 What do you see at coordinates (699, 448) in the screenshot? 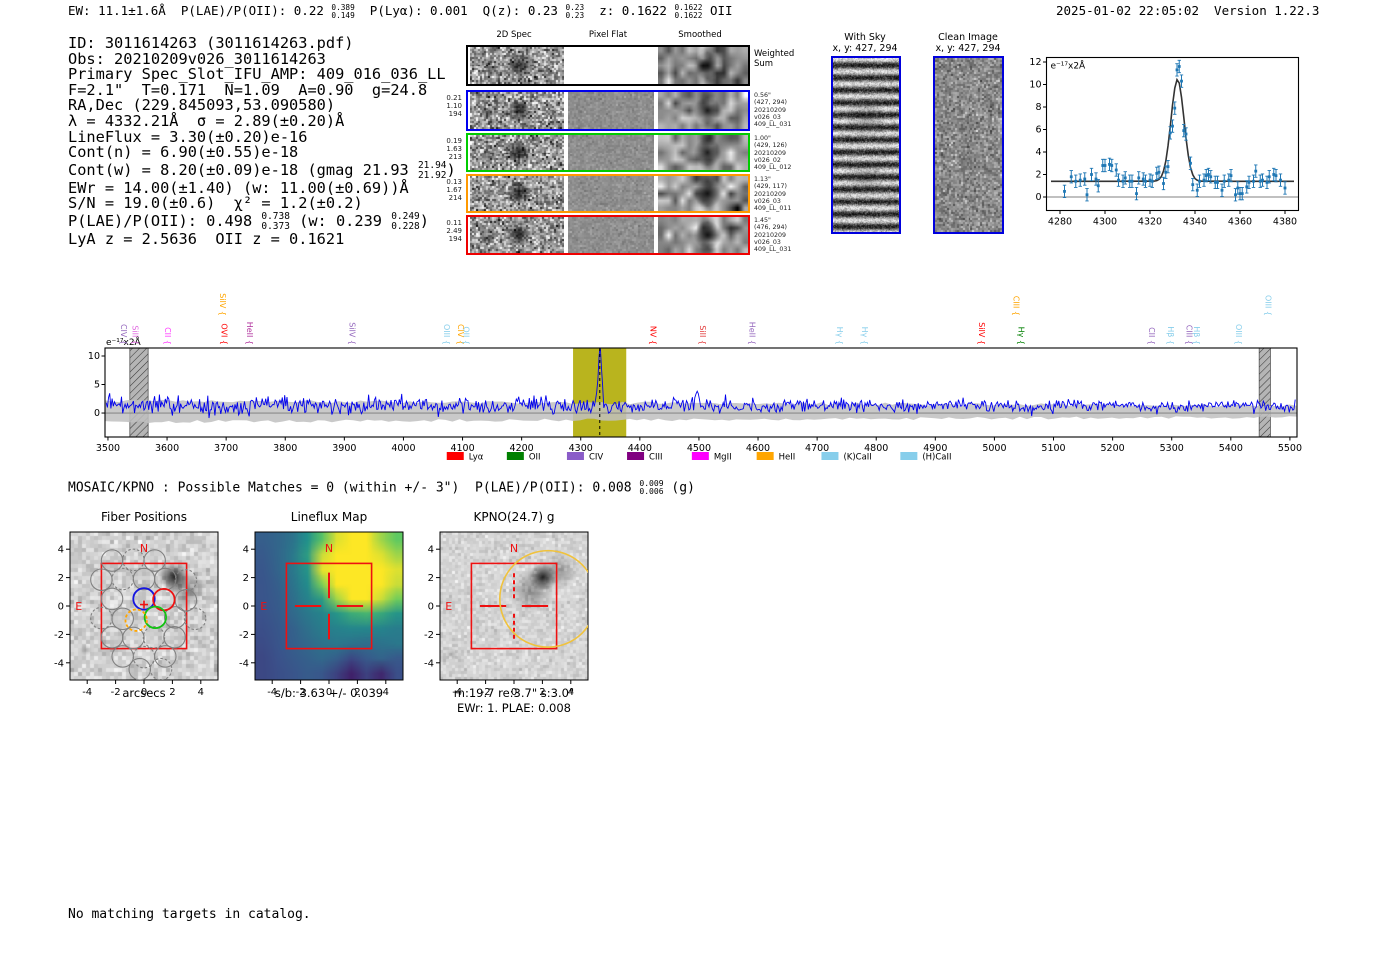
I see `svg-text: 4500` at bounding box center [699, 448].